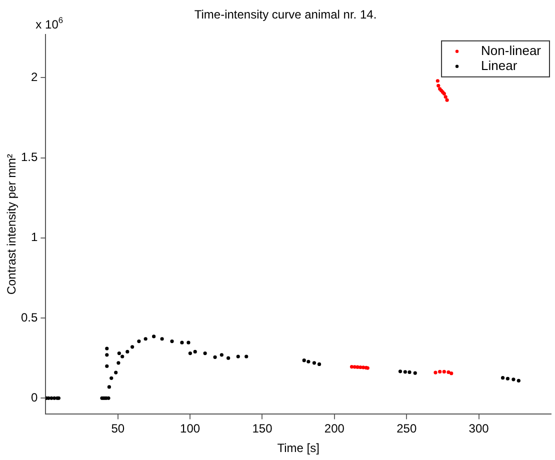 The height and width of the screenshot is (460, 555). Describe the element at coordinates (285, 15) in the screenshot. I see `chart-title: Time-intensity curve animal nr. 14.` at that location.